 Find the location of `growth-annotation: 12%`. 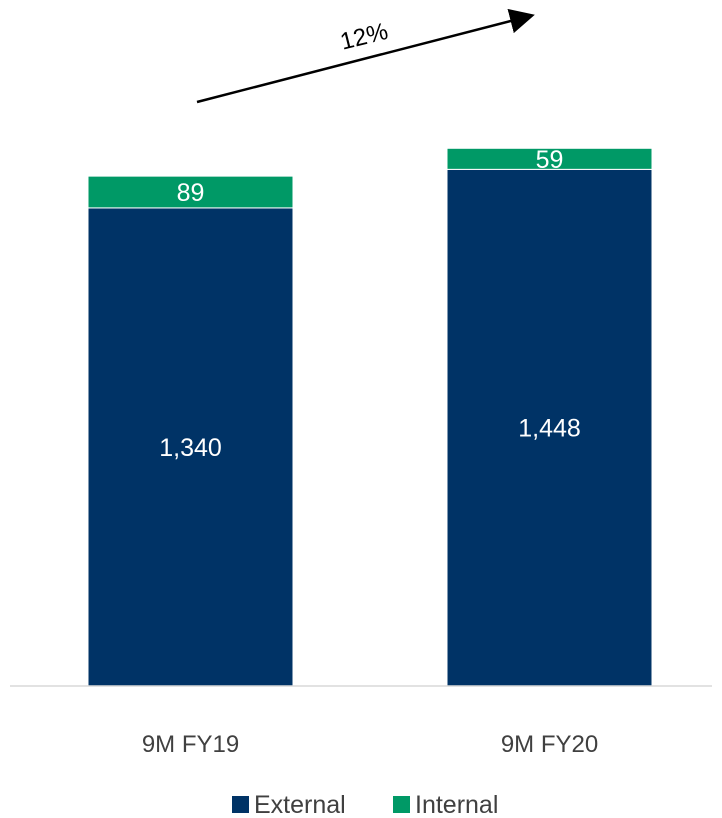

growth-annotation: 12% is located at coordinates (365, 56).